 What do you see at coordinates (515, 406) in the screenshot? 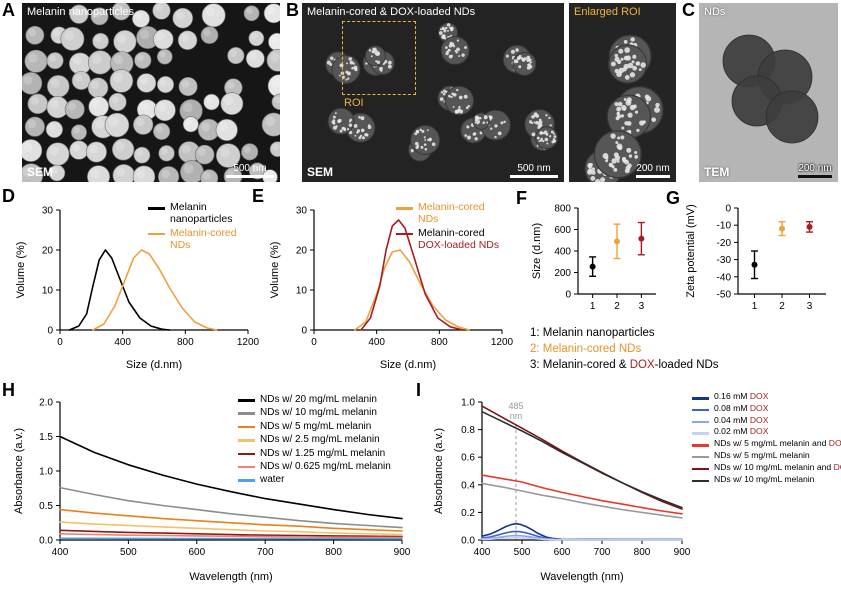
I see `svg-text: 485` at bounding box center [515, 406].